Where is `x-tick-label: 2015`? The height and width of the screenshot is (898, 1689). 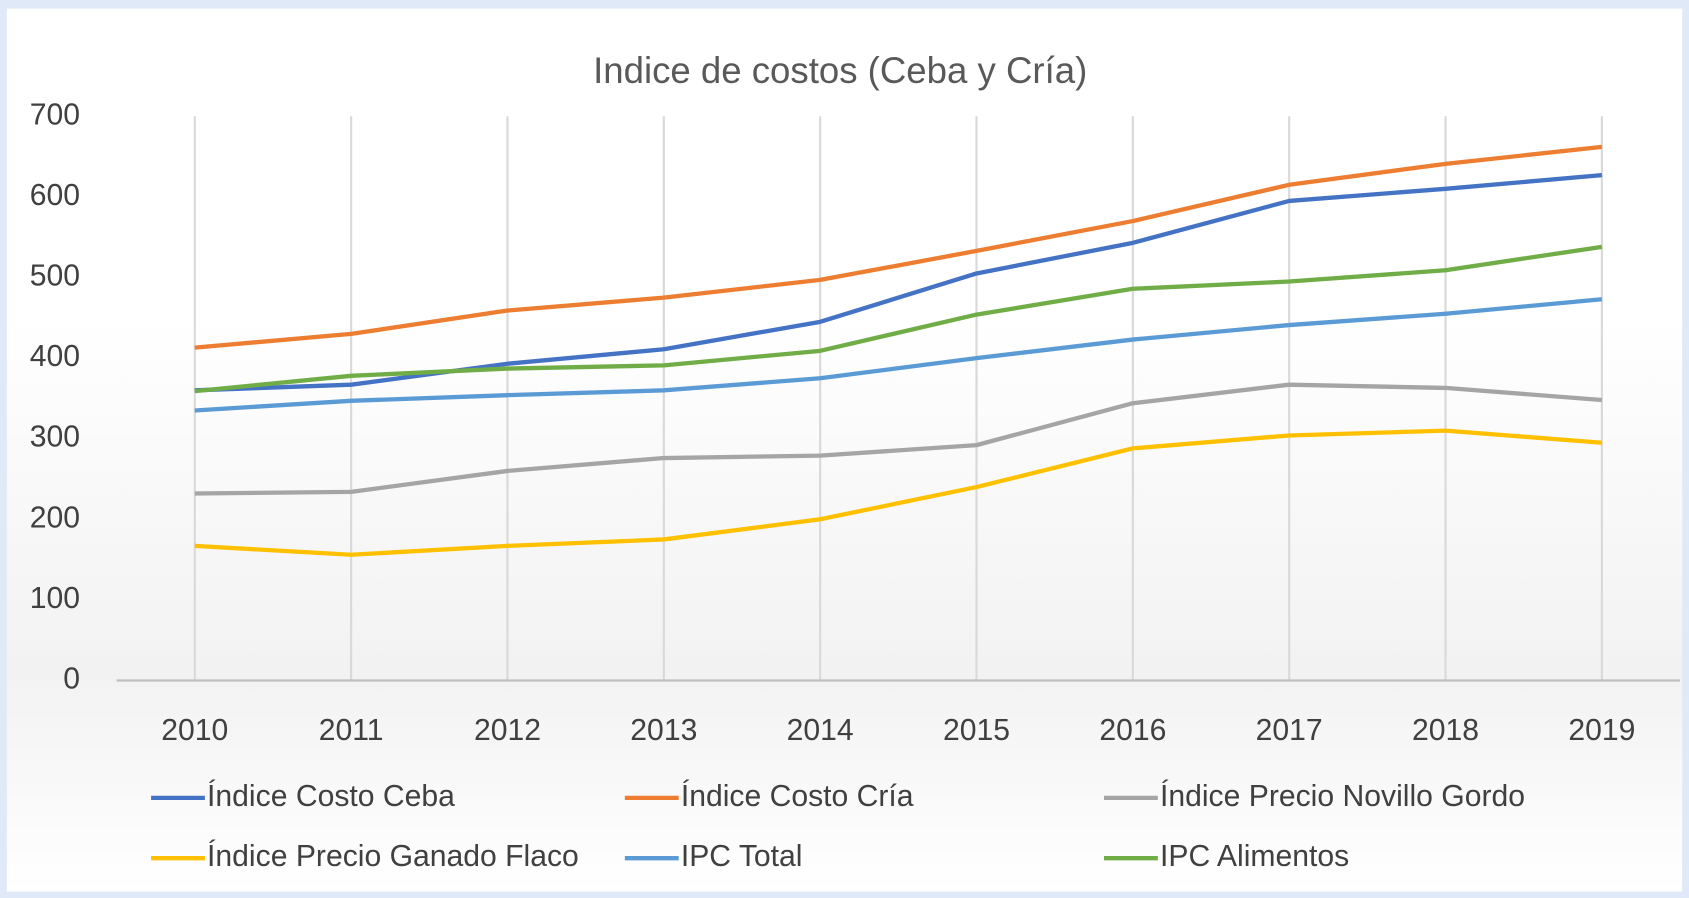 x-tick-label: 2015 is located at coordinates (976, 730).